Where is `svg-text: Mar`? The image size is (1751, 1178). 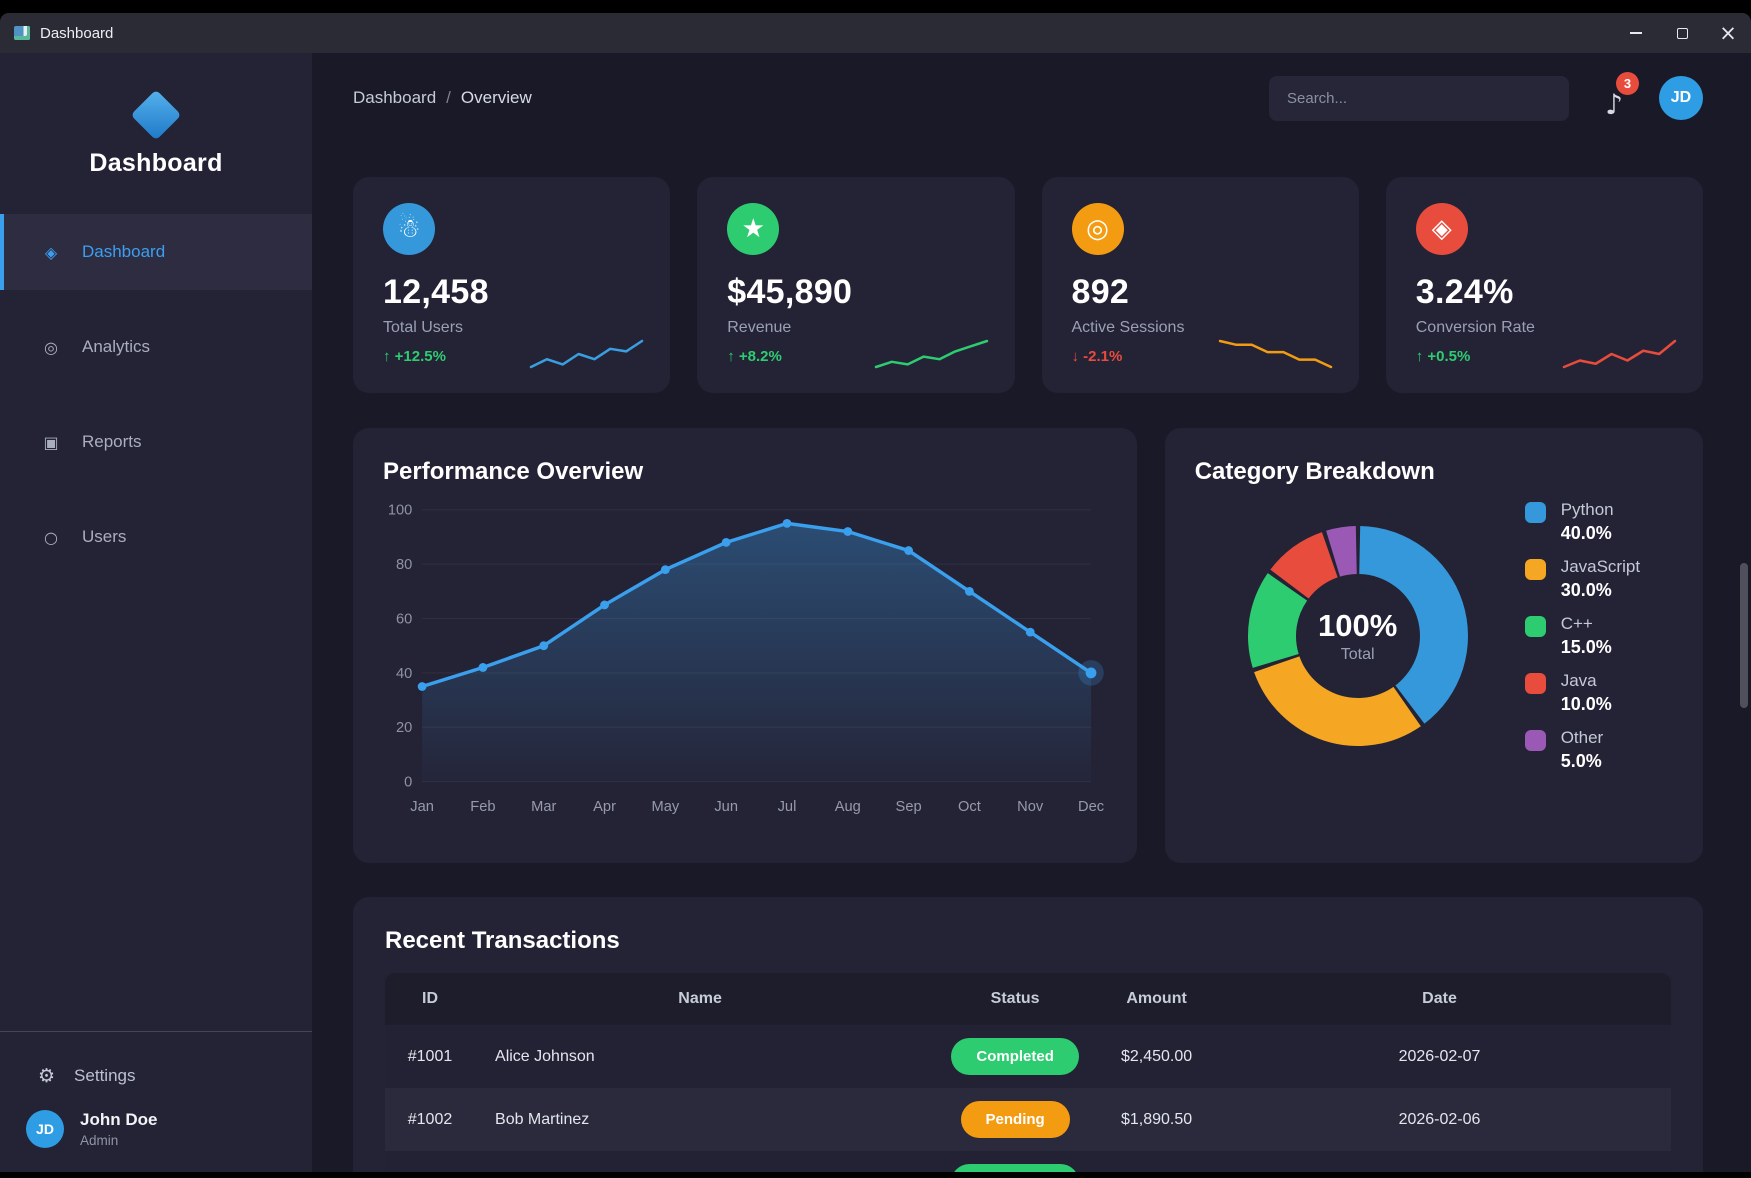 svg-text: Mar is located at coordinates (543, 807).